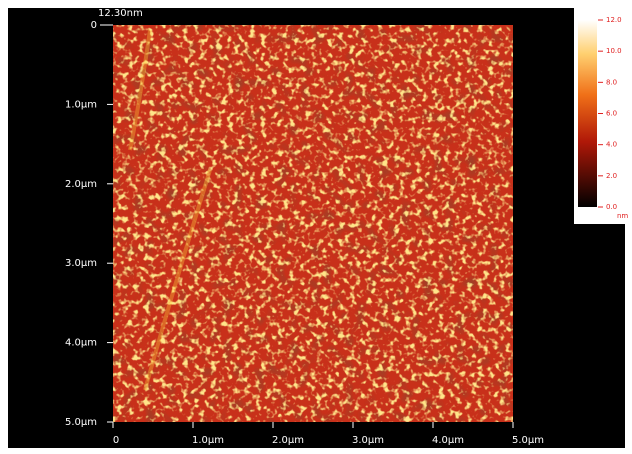 This screenshot has height=454, width=632. Describe the element at coordinates (94, 25) in the screenshot. I see `y-tick-label: 0` at that location.